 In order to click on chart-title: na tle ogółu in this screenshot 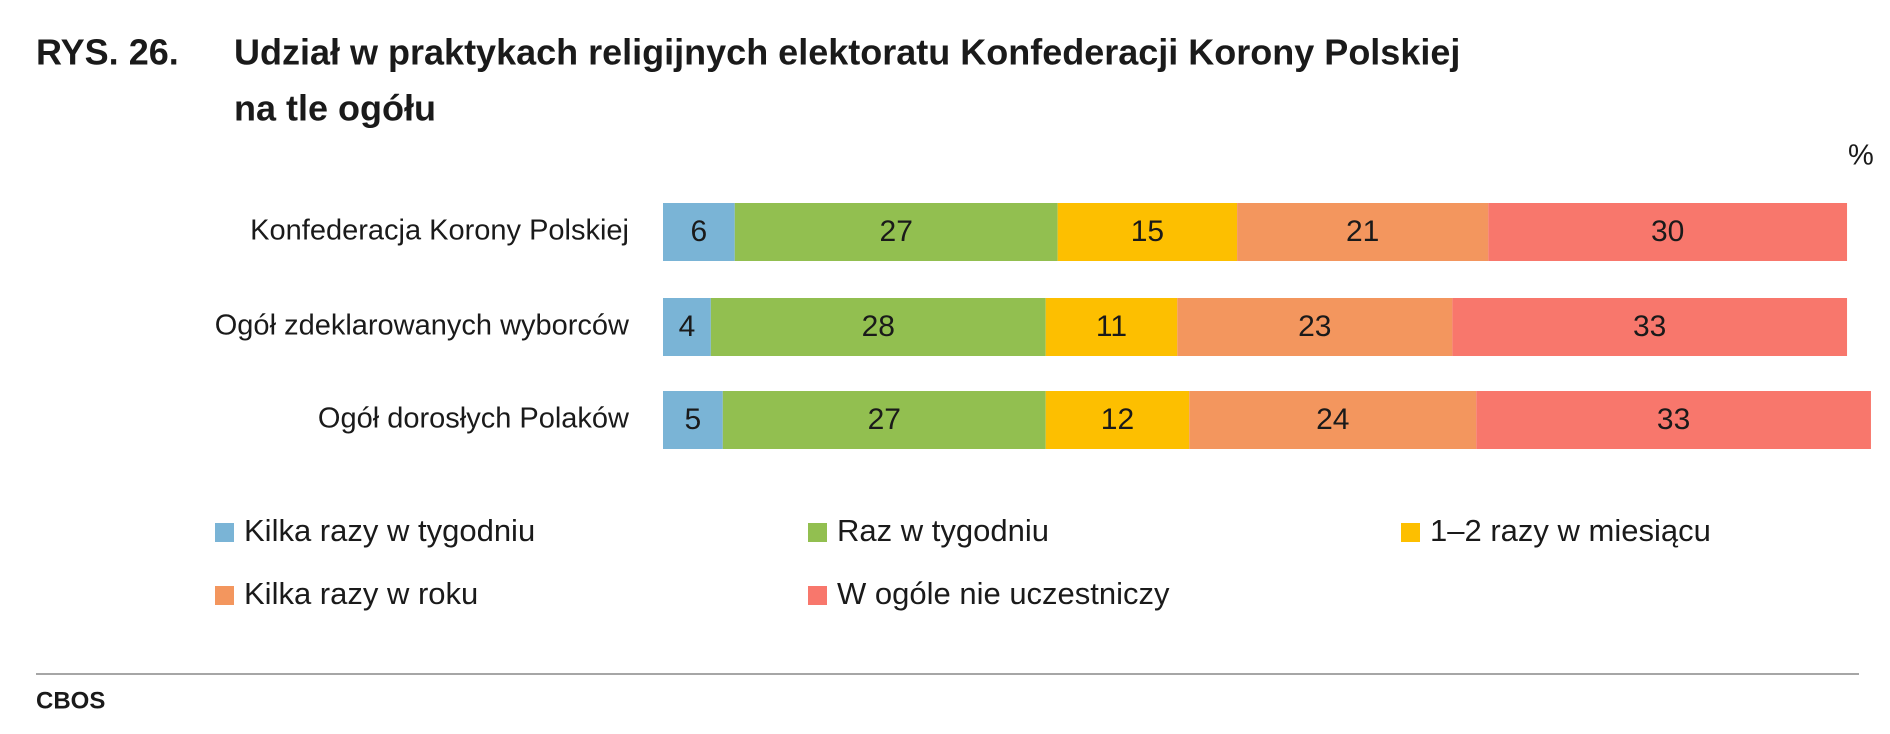, I will do `click(335, 108)`.